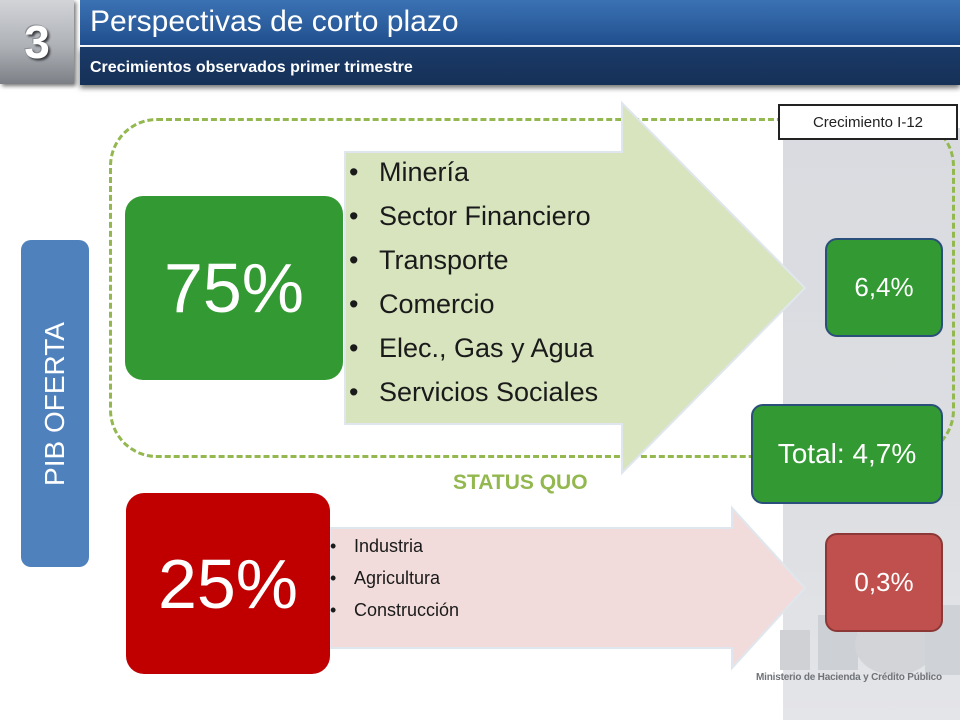  Describe the element at coordinates (274, 21) in the screenshot. I see `page-title: Perspectivas de corto plazo` at that location.